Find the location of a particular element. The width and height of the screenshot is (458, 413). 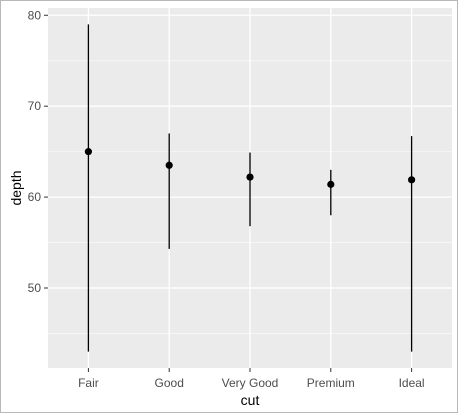

y-tick-label: 50 is located at coordinates (35, 288).